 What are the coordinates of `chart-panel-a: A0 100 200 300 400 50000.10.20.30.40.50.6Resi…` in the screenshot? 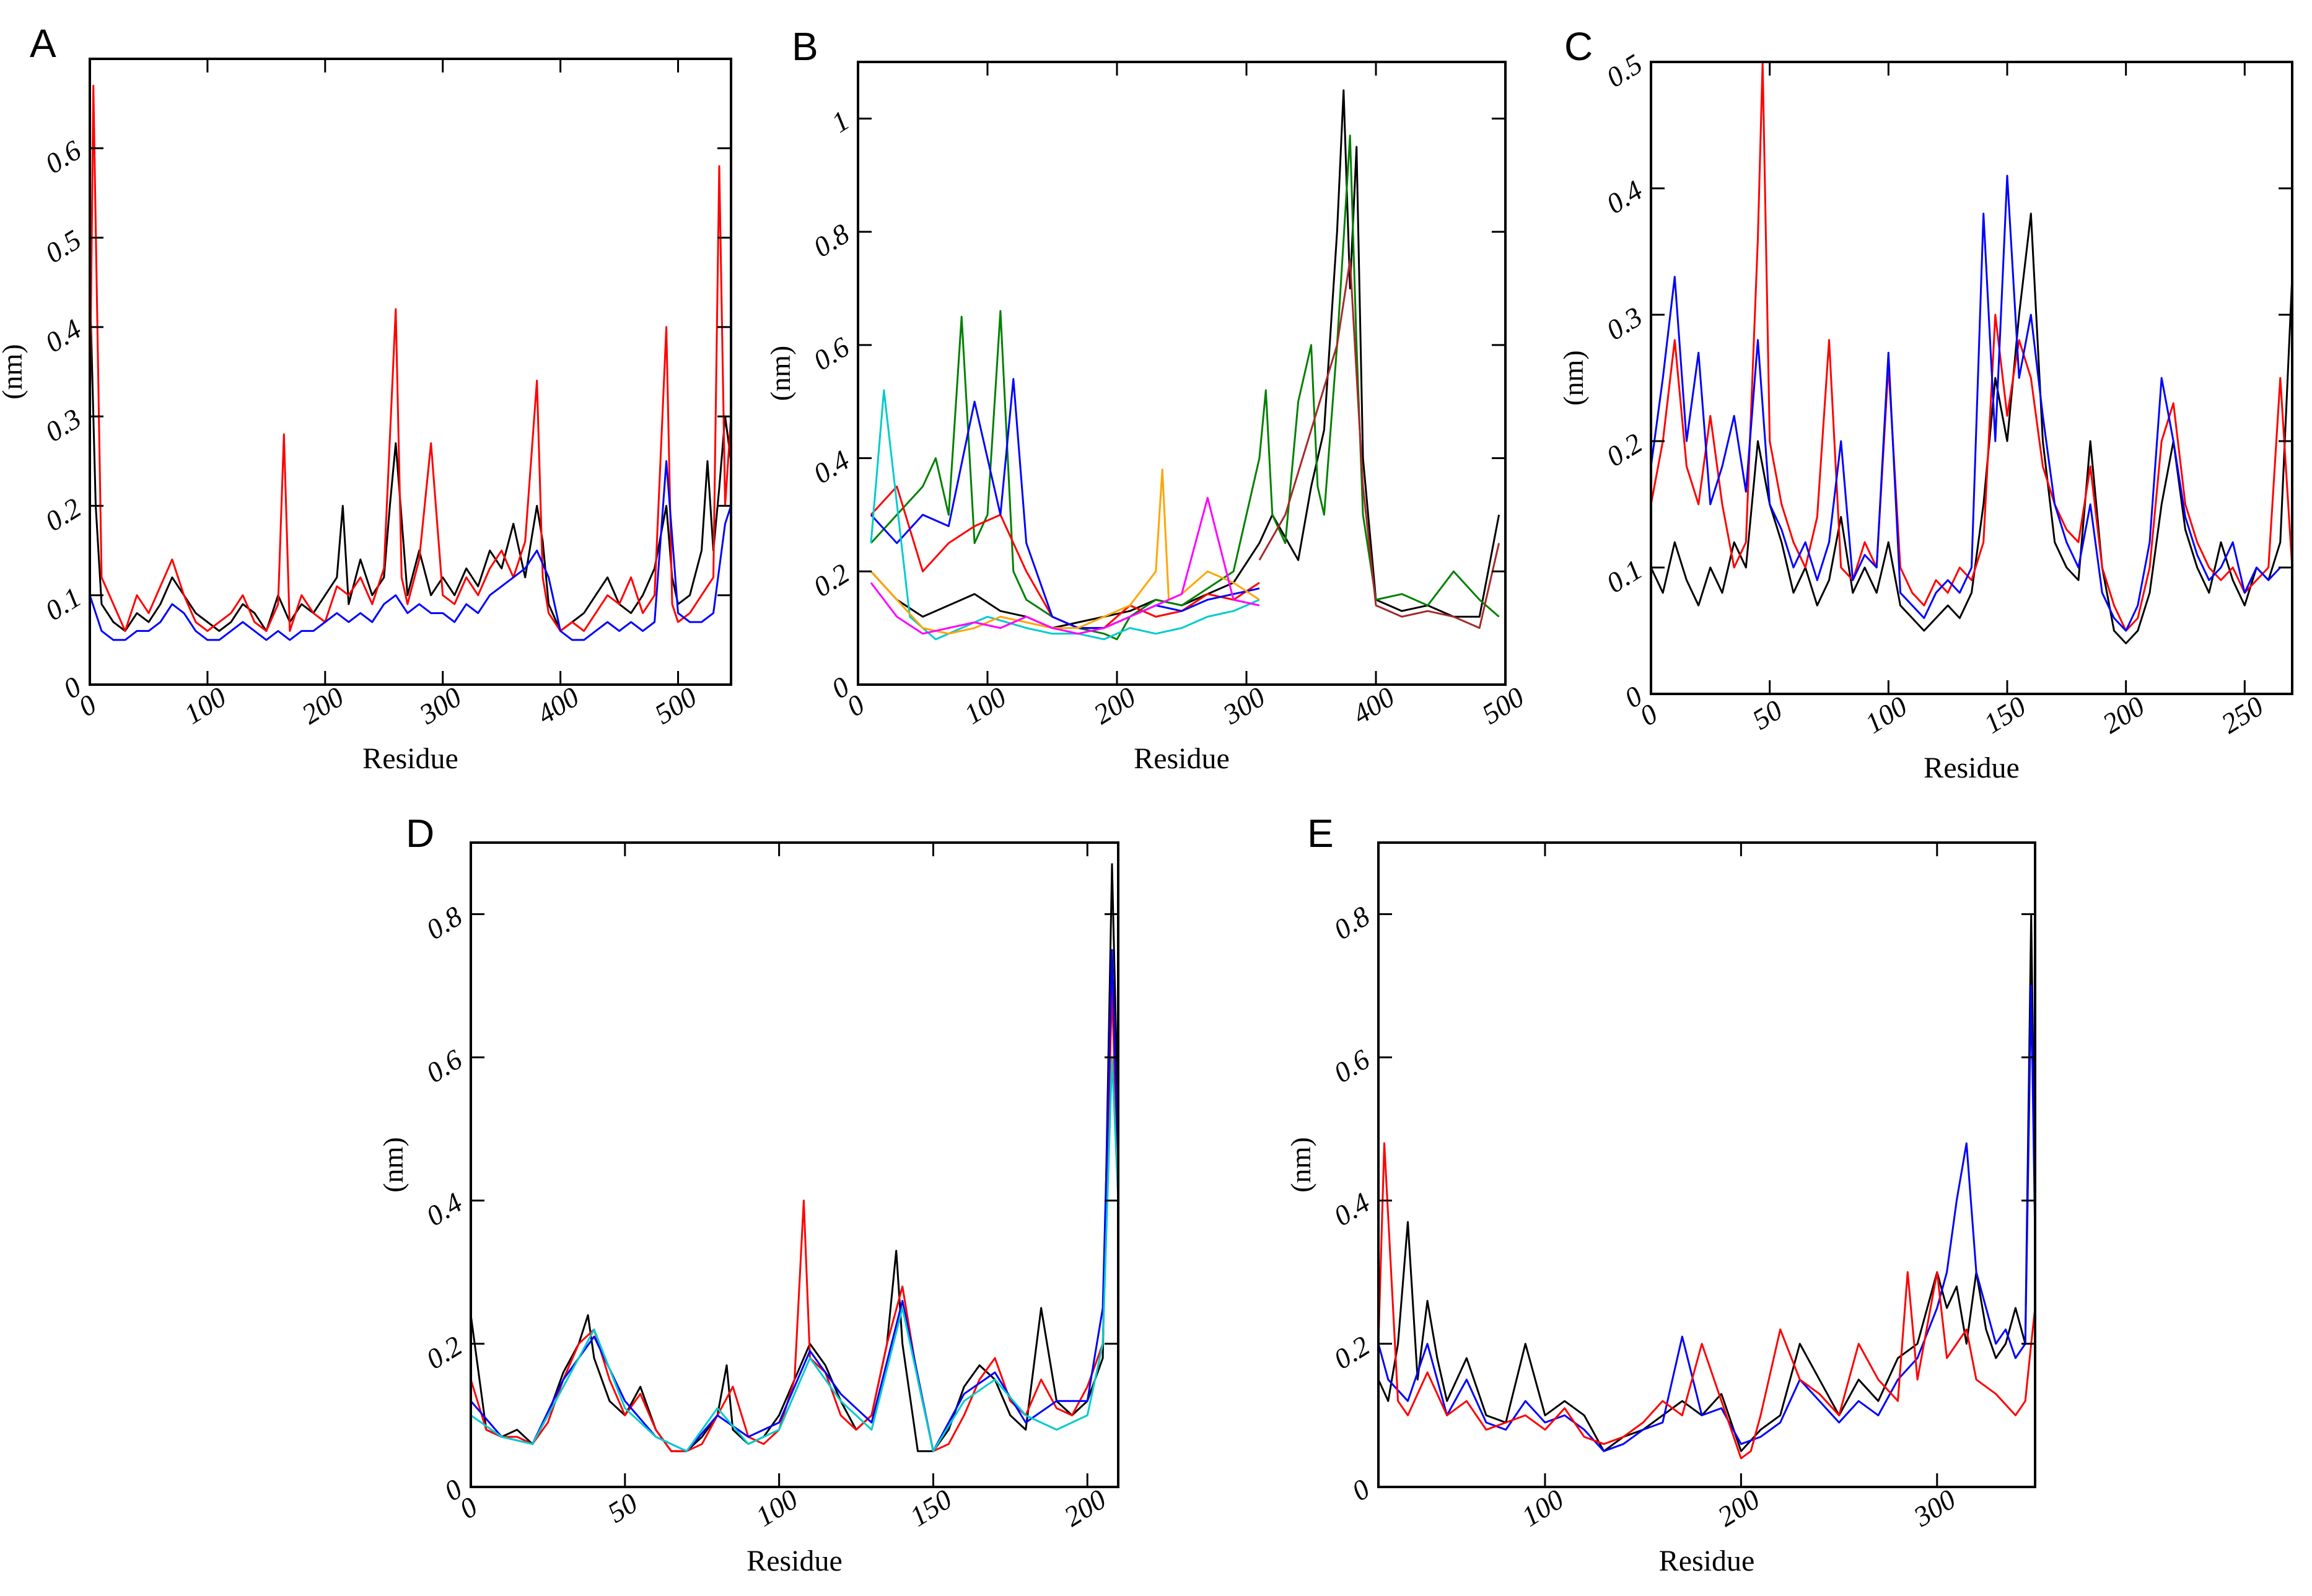 It's located at (366, 398).